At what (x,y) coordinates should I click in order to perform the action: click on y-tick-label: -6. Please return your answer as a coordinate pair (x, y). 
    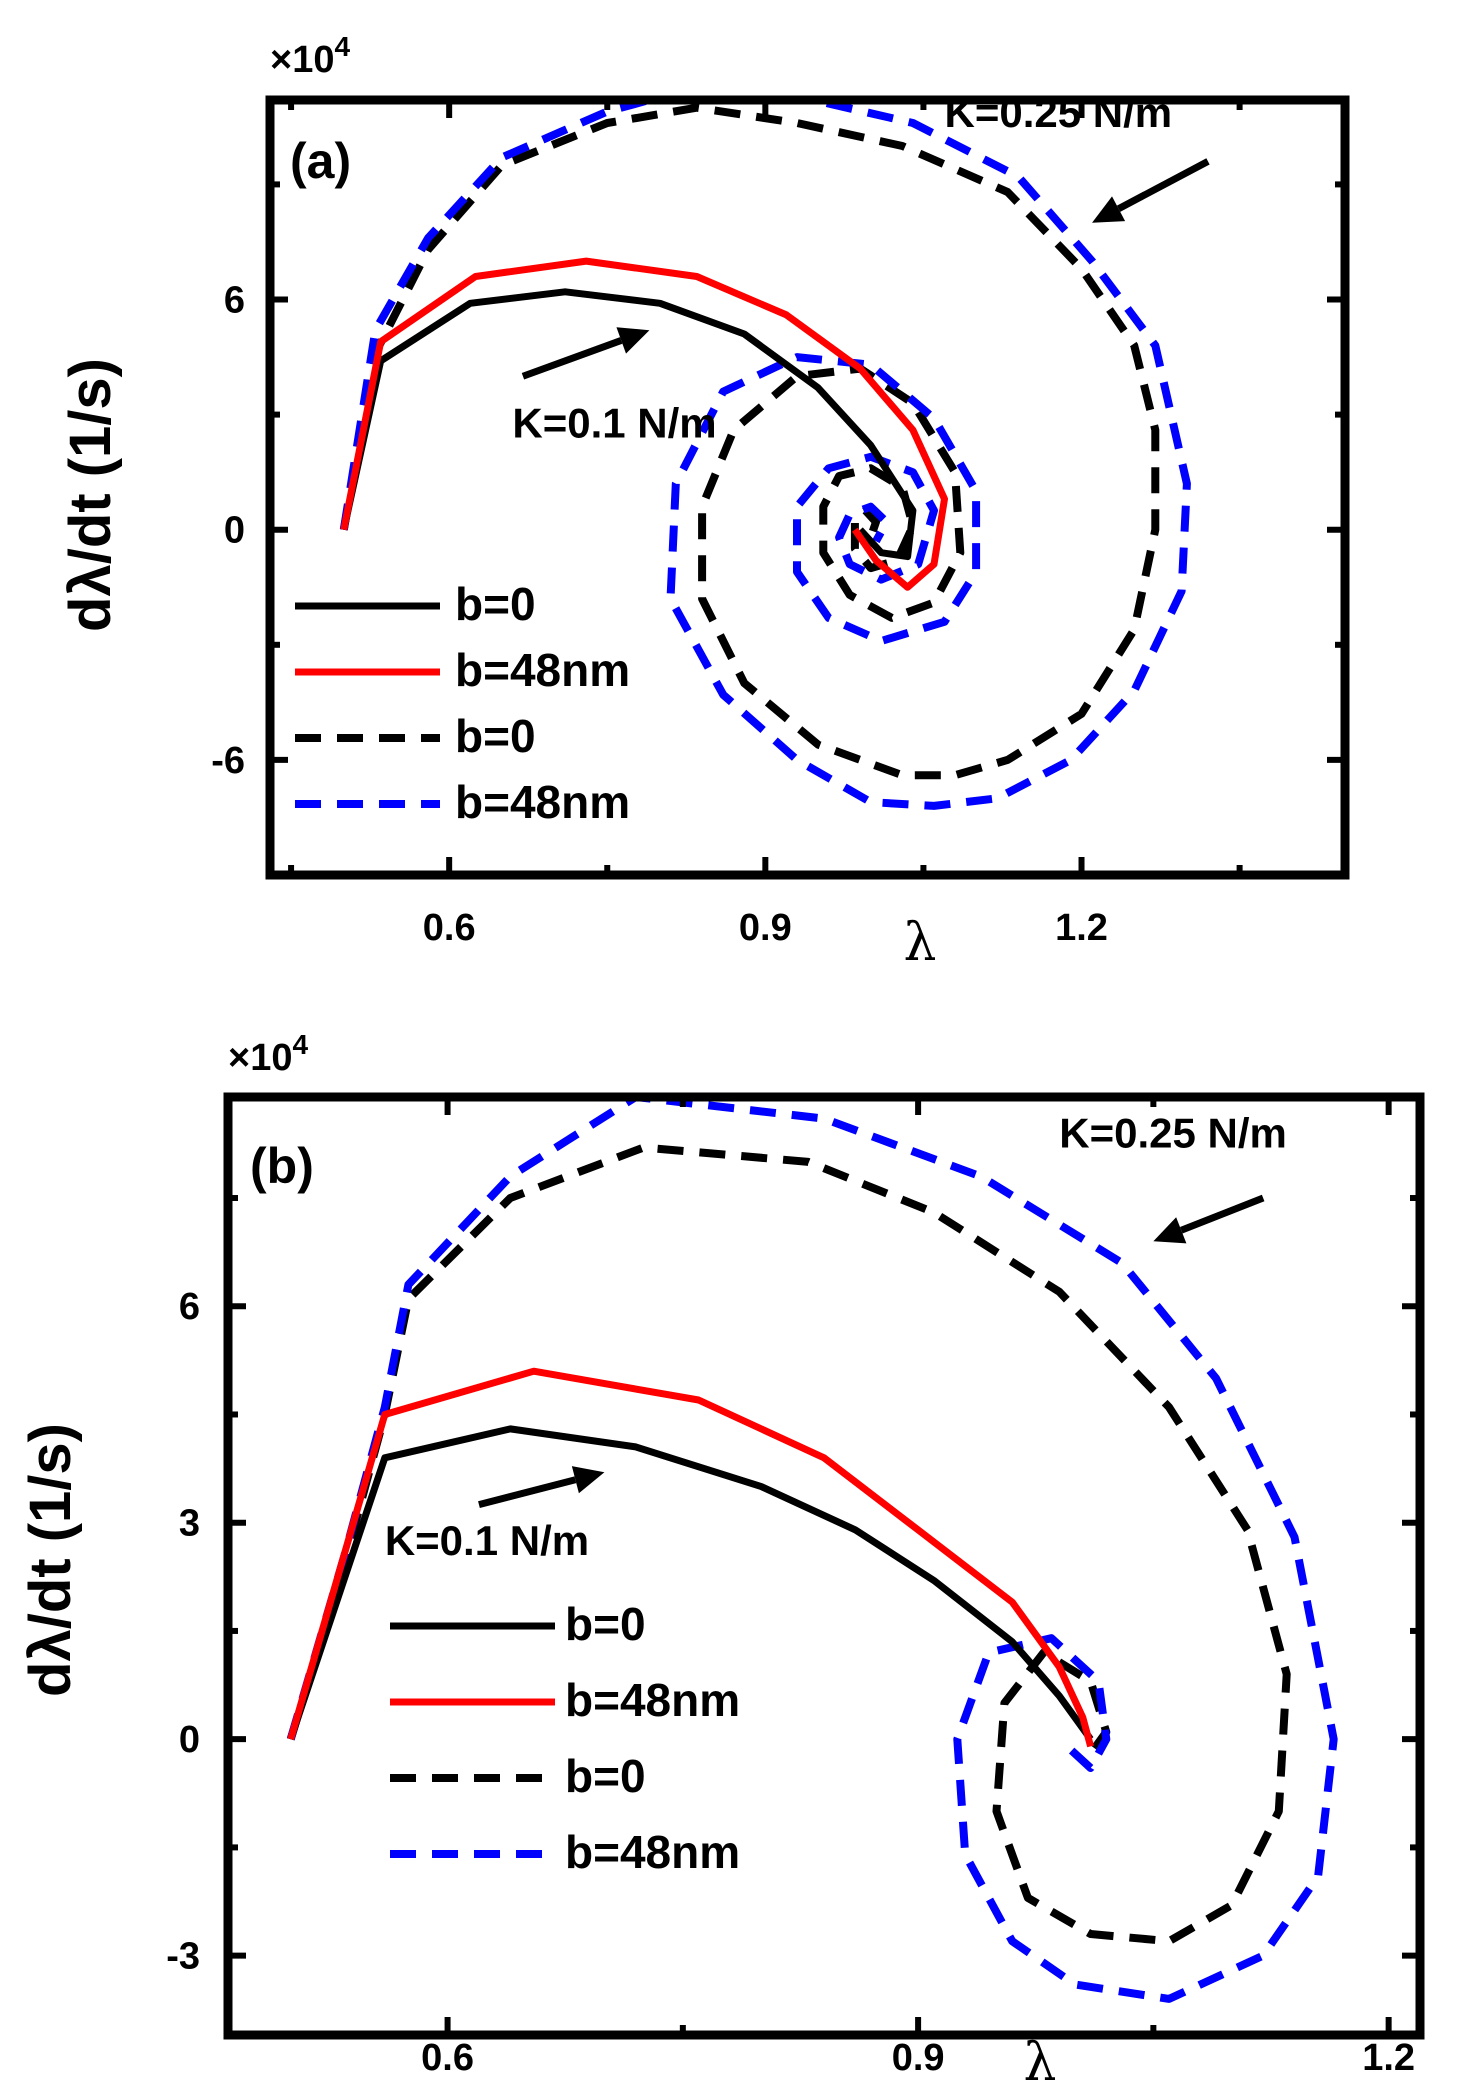
    Looking at the image, I should click on (228, 761).